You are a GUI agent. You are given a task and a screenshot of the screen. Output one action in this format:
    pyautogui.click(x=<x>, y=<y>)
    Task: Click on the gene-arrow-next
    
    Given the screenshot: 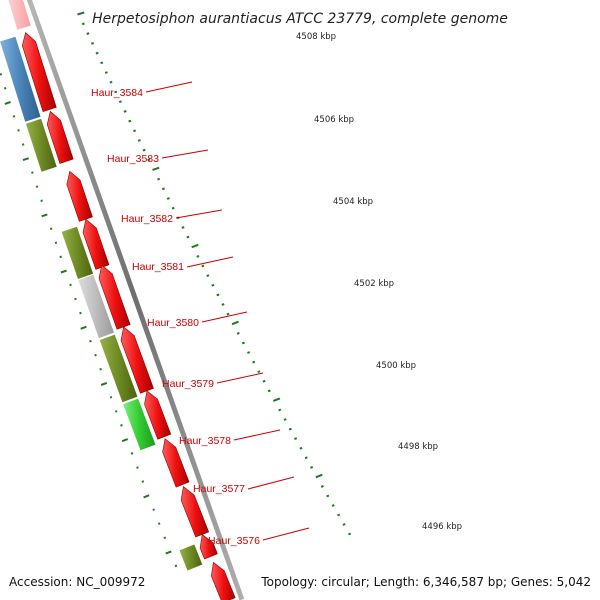 What is the action you would take?
    pyautogui.click(x=223, y=580)
    